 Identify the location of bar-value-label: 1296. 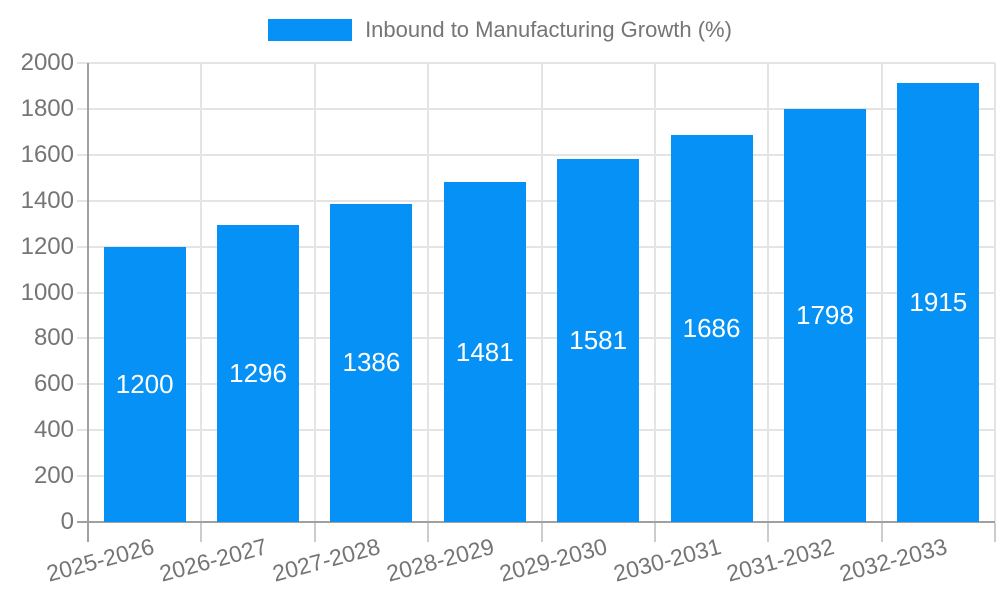
(258, 372).